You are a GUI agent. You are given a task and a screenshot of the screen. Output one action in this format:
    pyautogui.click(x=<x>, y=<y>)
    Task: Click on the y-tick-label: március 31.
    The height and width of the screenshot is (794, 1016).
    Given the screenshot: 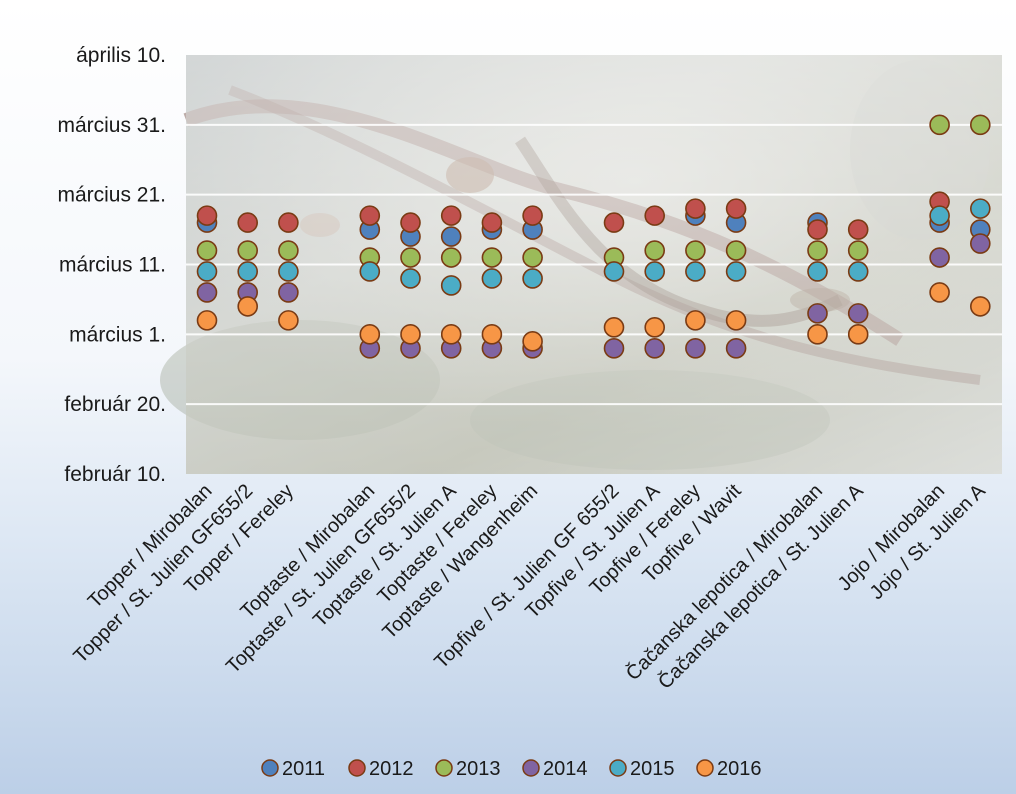 What is the action you would take?
    pyautogui.click(x=111, y=125)
    